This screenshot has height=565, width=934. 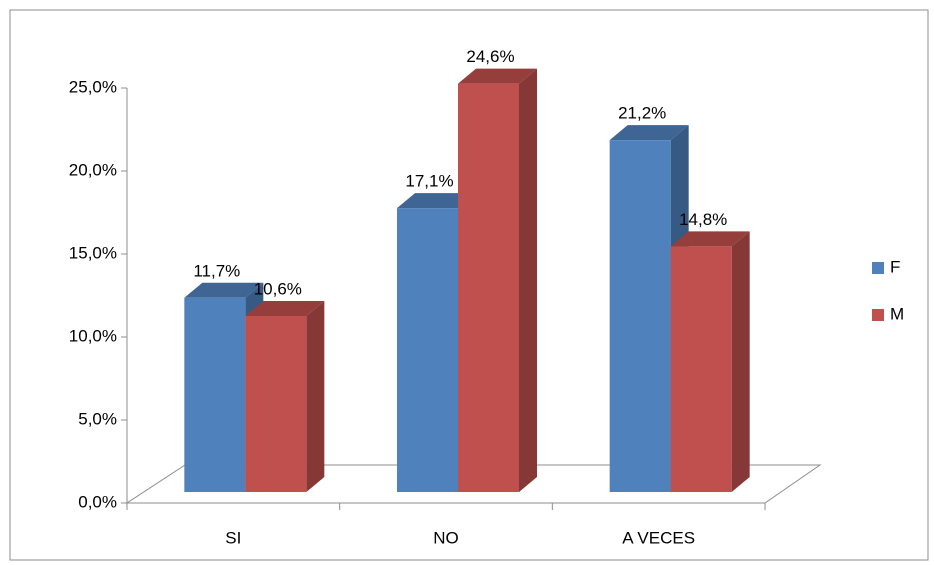 I want to click on x-tick-label: SI, so click(x=233, y=537).